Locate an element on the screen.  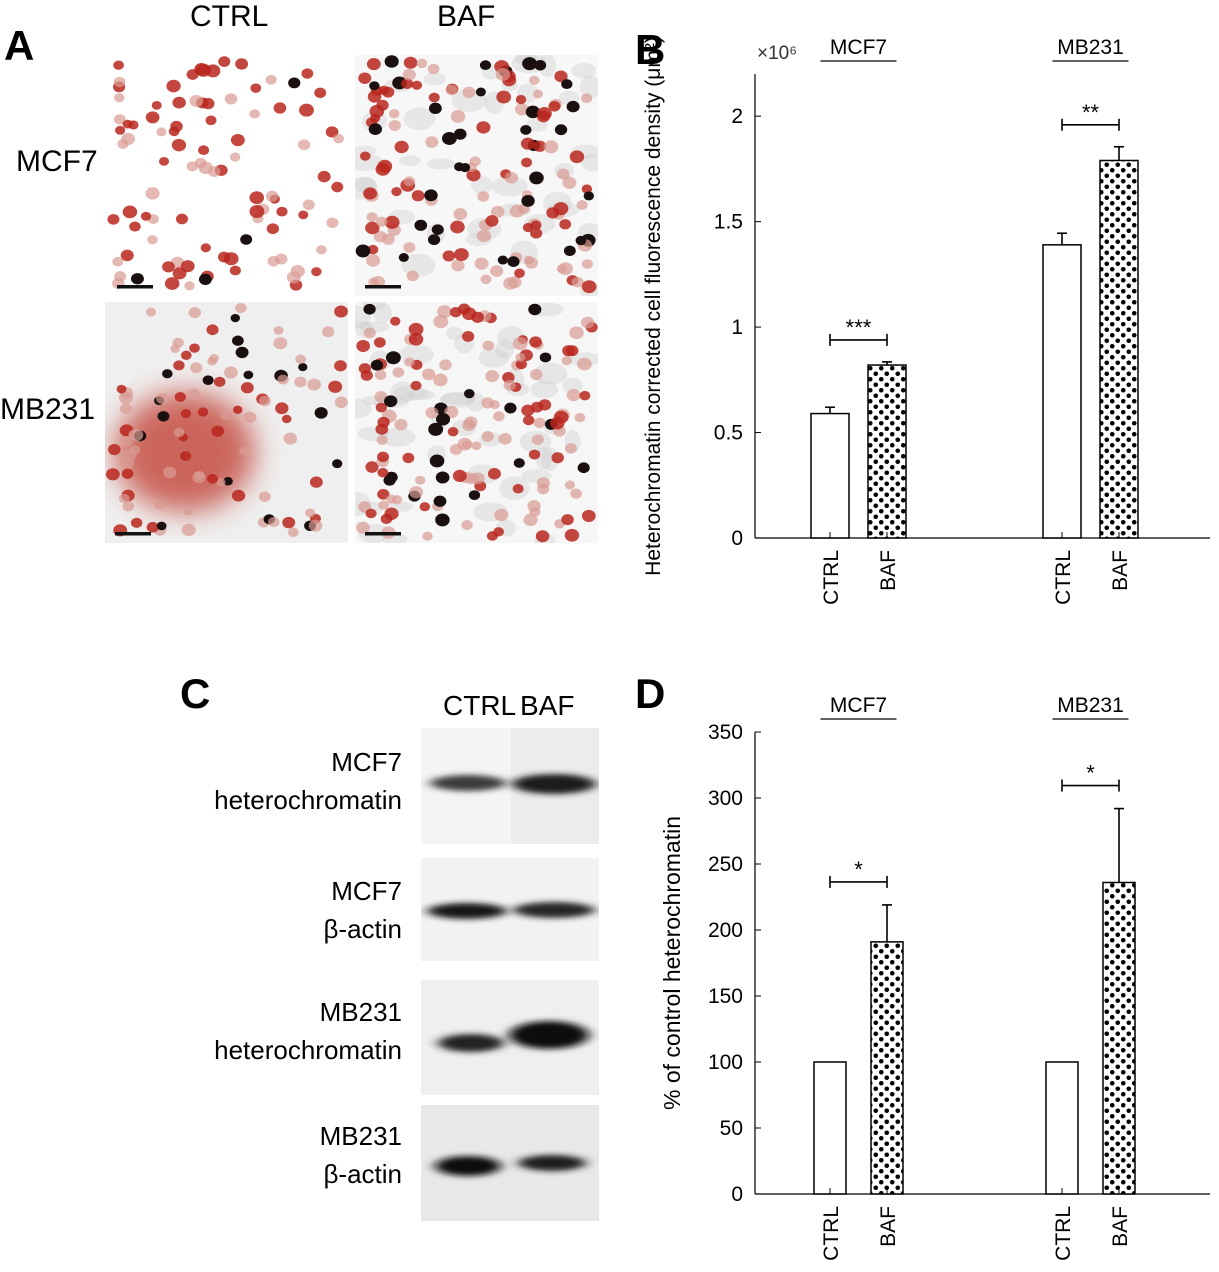
panel-b-letter: B is located at coordinates (650, 49).